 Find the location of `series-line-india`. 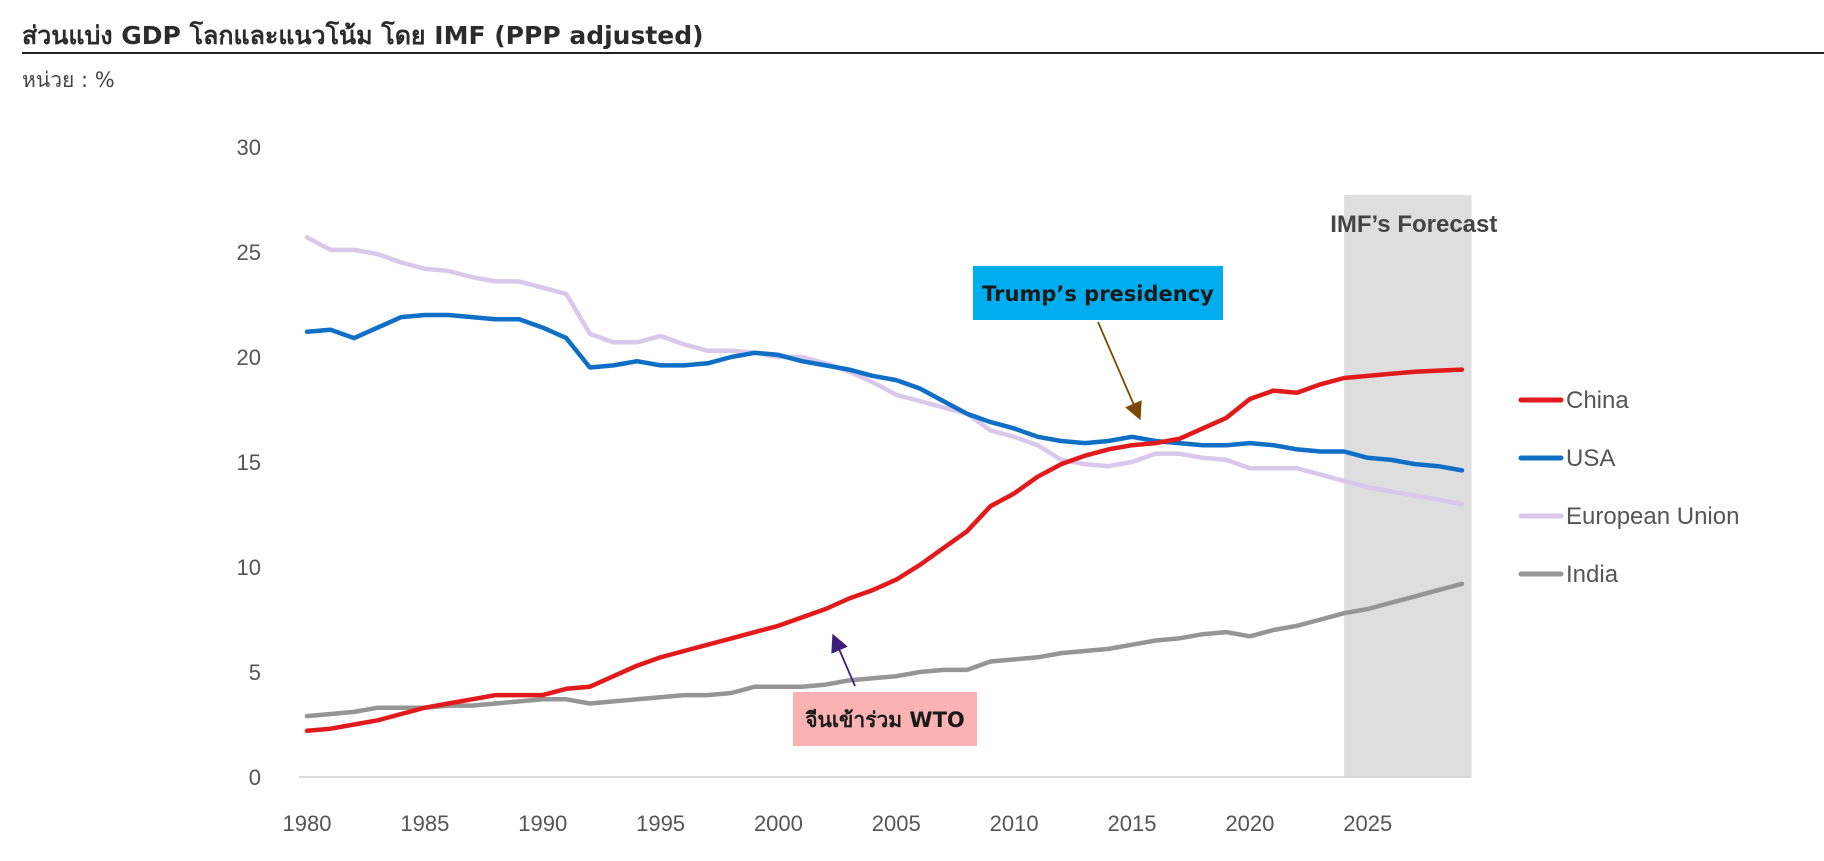

series-line-india is located at coordinates (884, 650).